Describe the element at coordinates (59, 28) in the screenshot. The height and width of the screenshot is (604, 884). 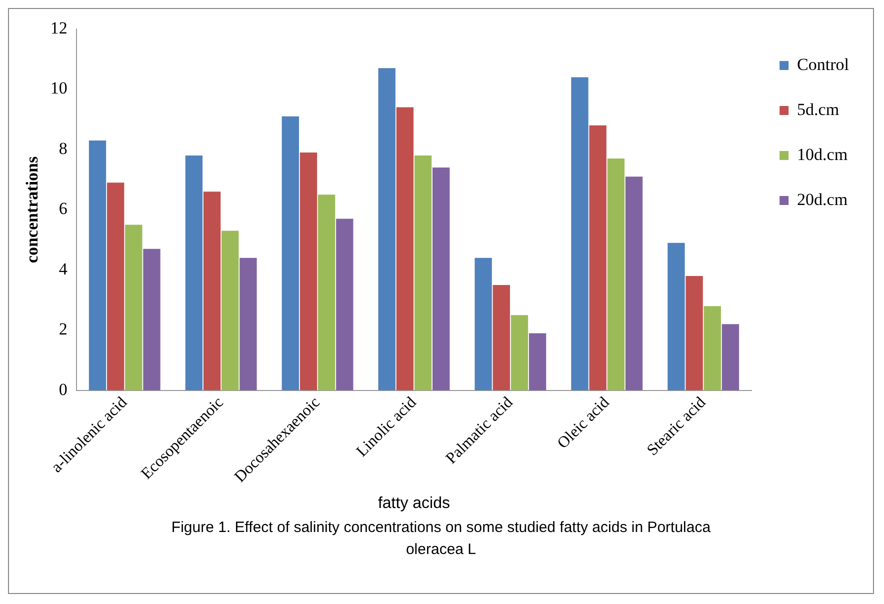
I see `y-tick-label: 12` at that location.